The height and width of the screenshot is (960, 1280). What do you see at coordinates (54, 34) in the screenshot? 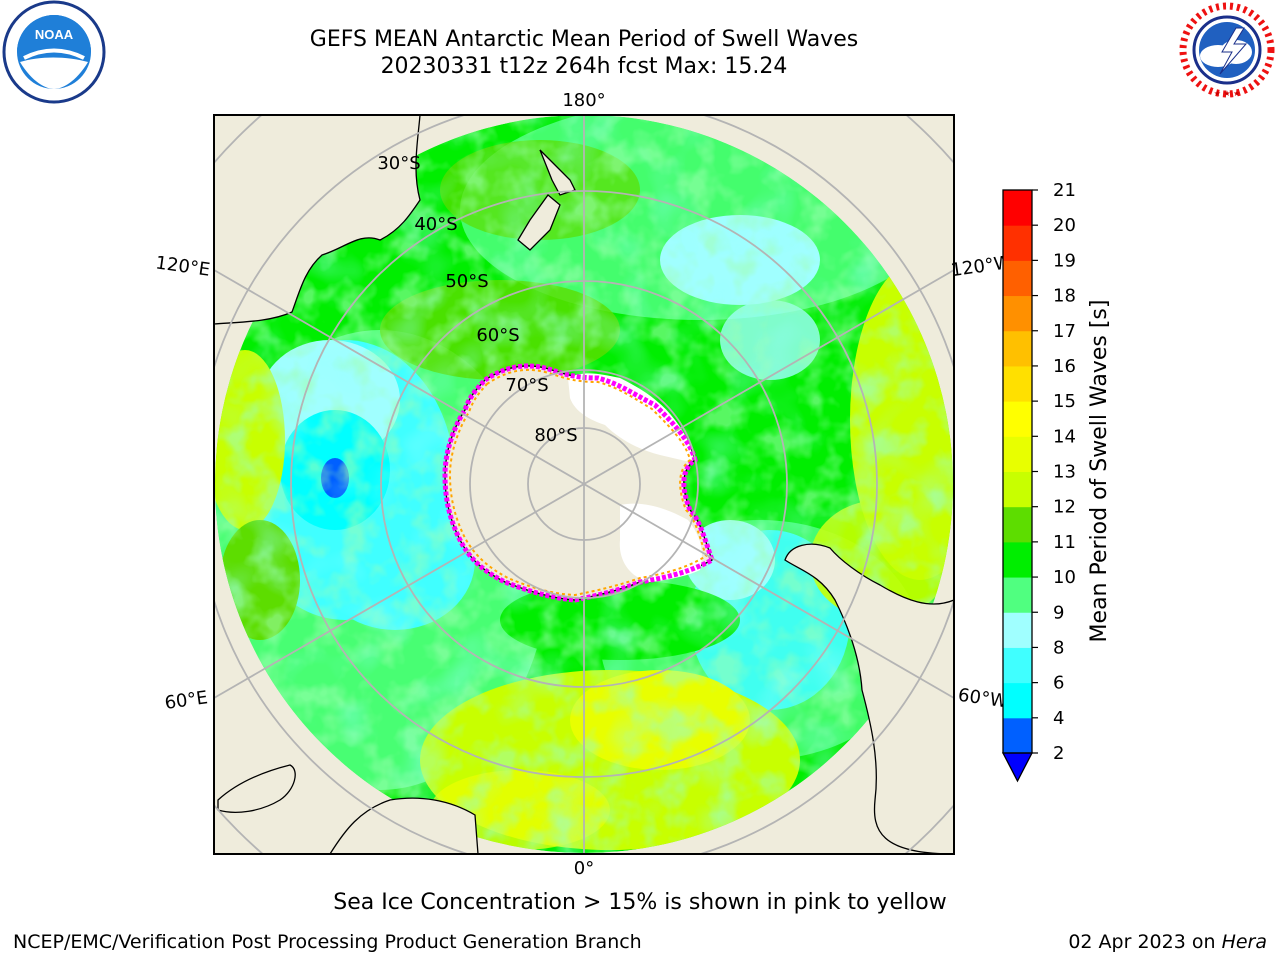
I see `svg-text: NOAA` at bounding box center [54, 34].